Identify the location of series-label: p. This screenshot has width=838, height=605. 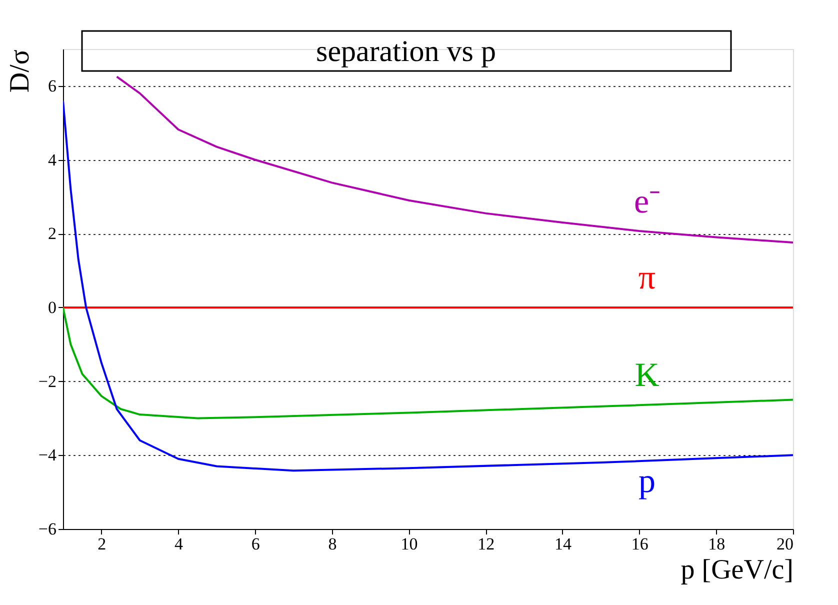
(647, 481).